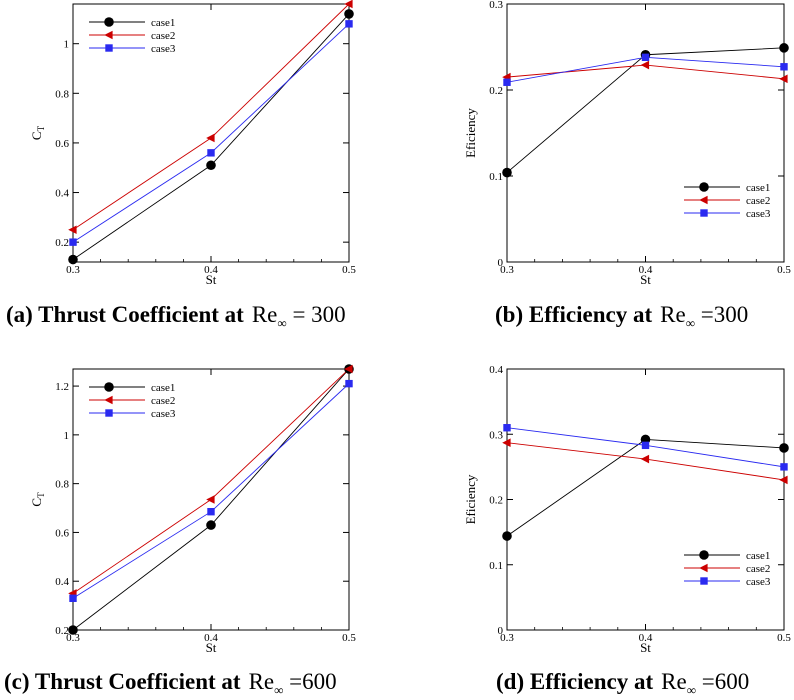 The image size is (794, 700). Describe the element at coordinates (704, 316) in the screenshot. I see `caption-b-math: Re∞ =300` at that location.